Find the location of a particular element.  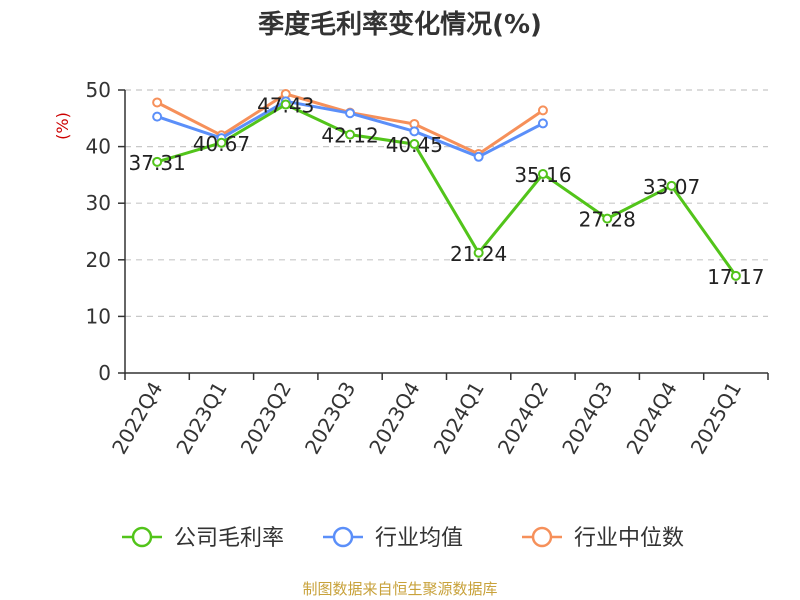

x-tick-label-2024Q1: 2024Q1 is located at coordinates (459, 418).